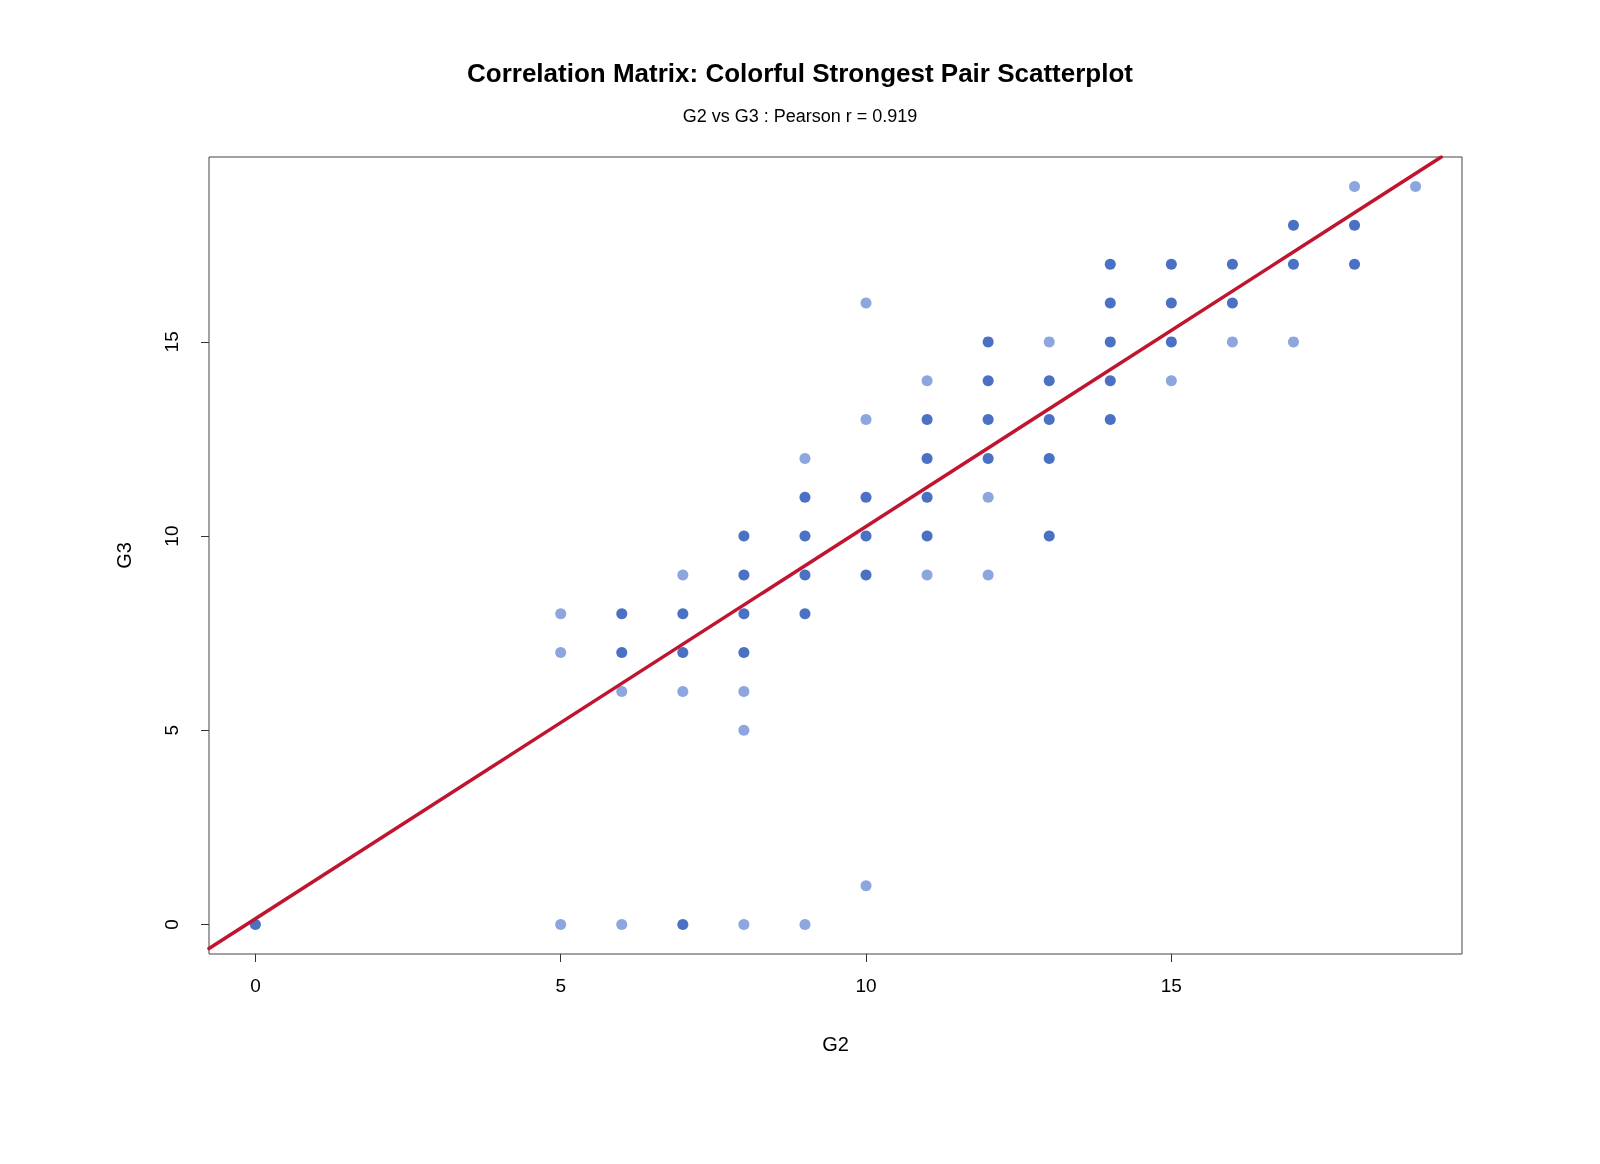 This screenshot has height=1164, width=1600. I want to click on y-tick-label: 0, so click(171, 924).